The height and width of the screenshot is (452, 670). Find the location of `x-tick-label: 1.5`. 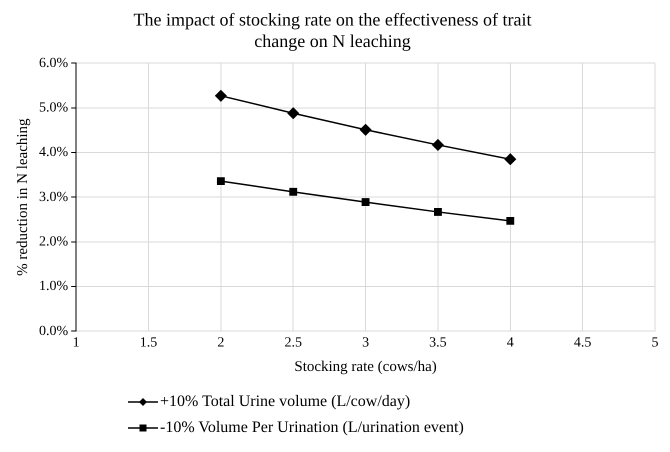

x-tick-label: 1.5 is located at coordinates (149, 342).